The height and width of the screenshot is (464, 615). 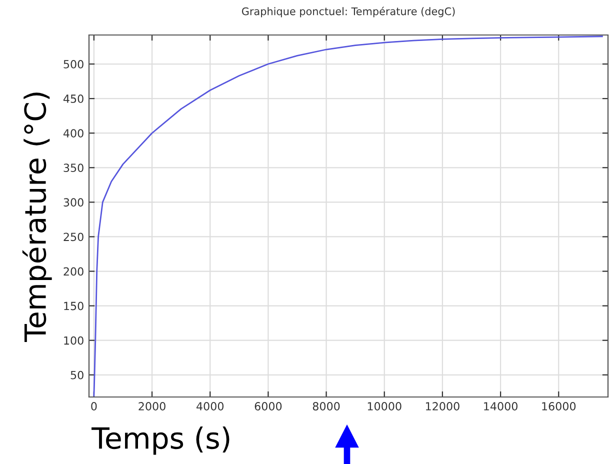 What do you see at coordinates (74, 271) in the screenshot?
I see `y-tick-label: 200` at bounding box center [74, 271].